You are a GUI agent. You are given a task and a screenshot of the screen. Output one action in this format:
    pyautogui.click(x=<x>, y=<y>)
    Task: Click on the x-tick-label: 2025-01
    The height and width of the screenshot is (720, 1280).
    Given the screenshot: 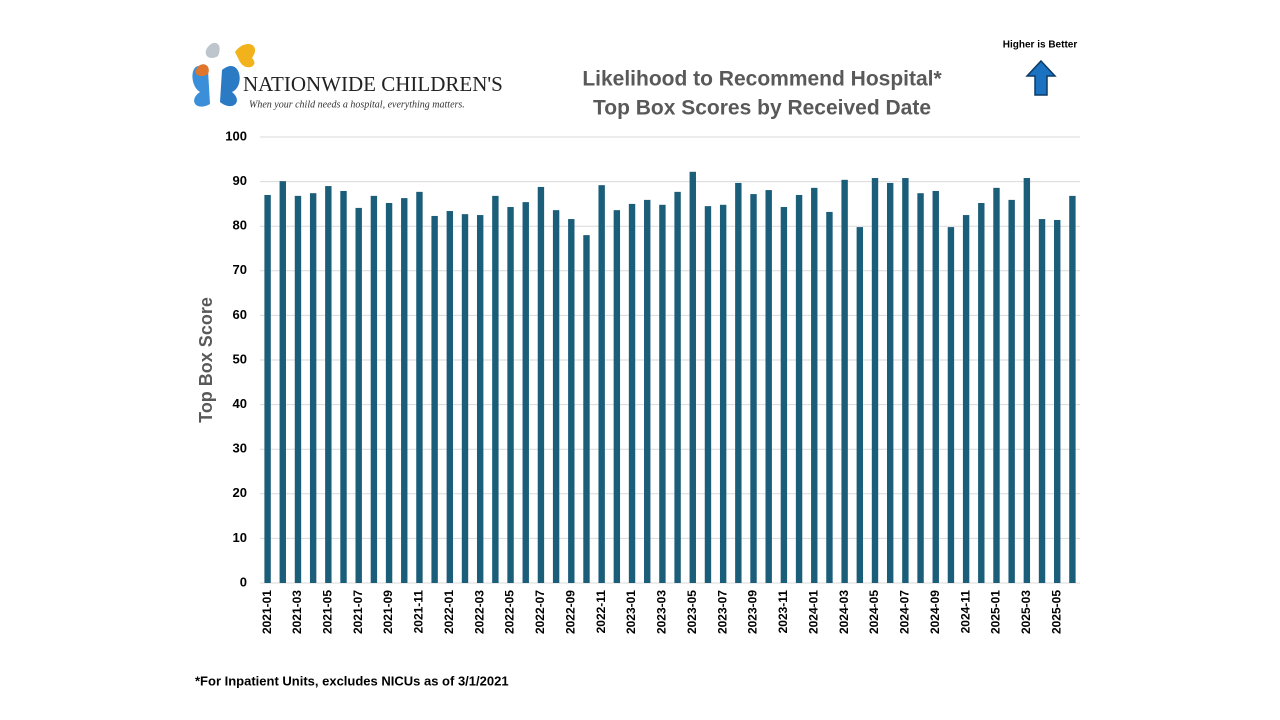 What is the action you would take?
    pyautogui.click(x=996, y=612)
    